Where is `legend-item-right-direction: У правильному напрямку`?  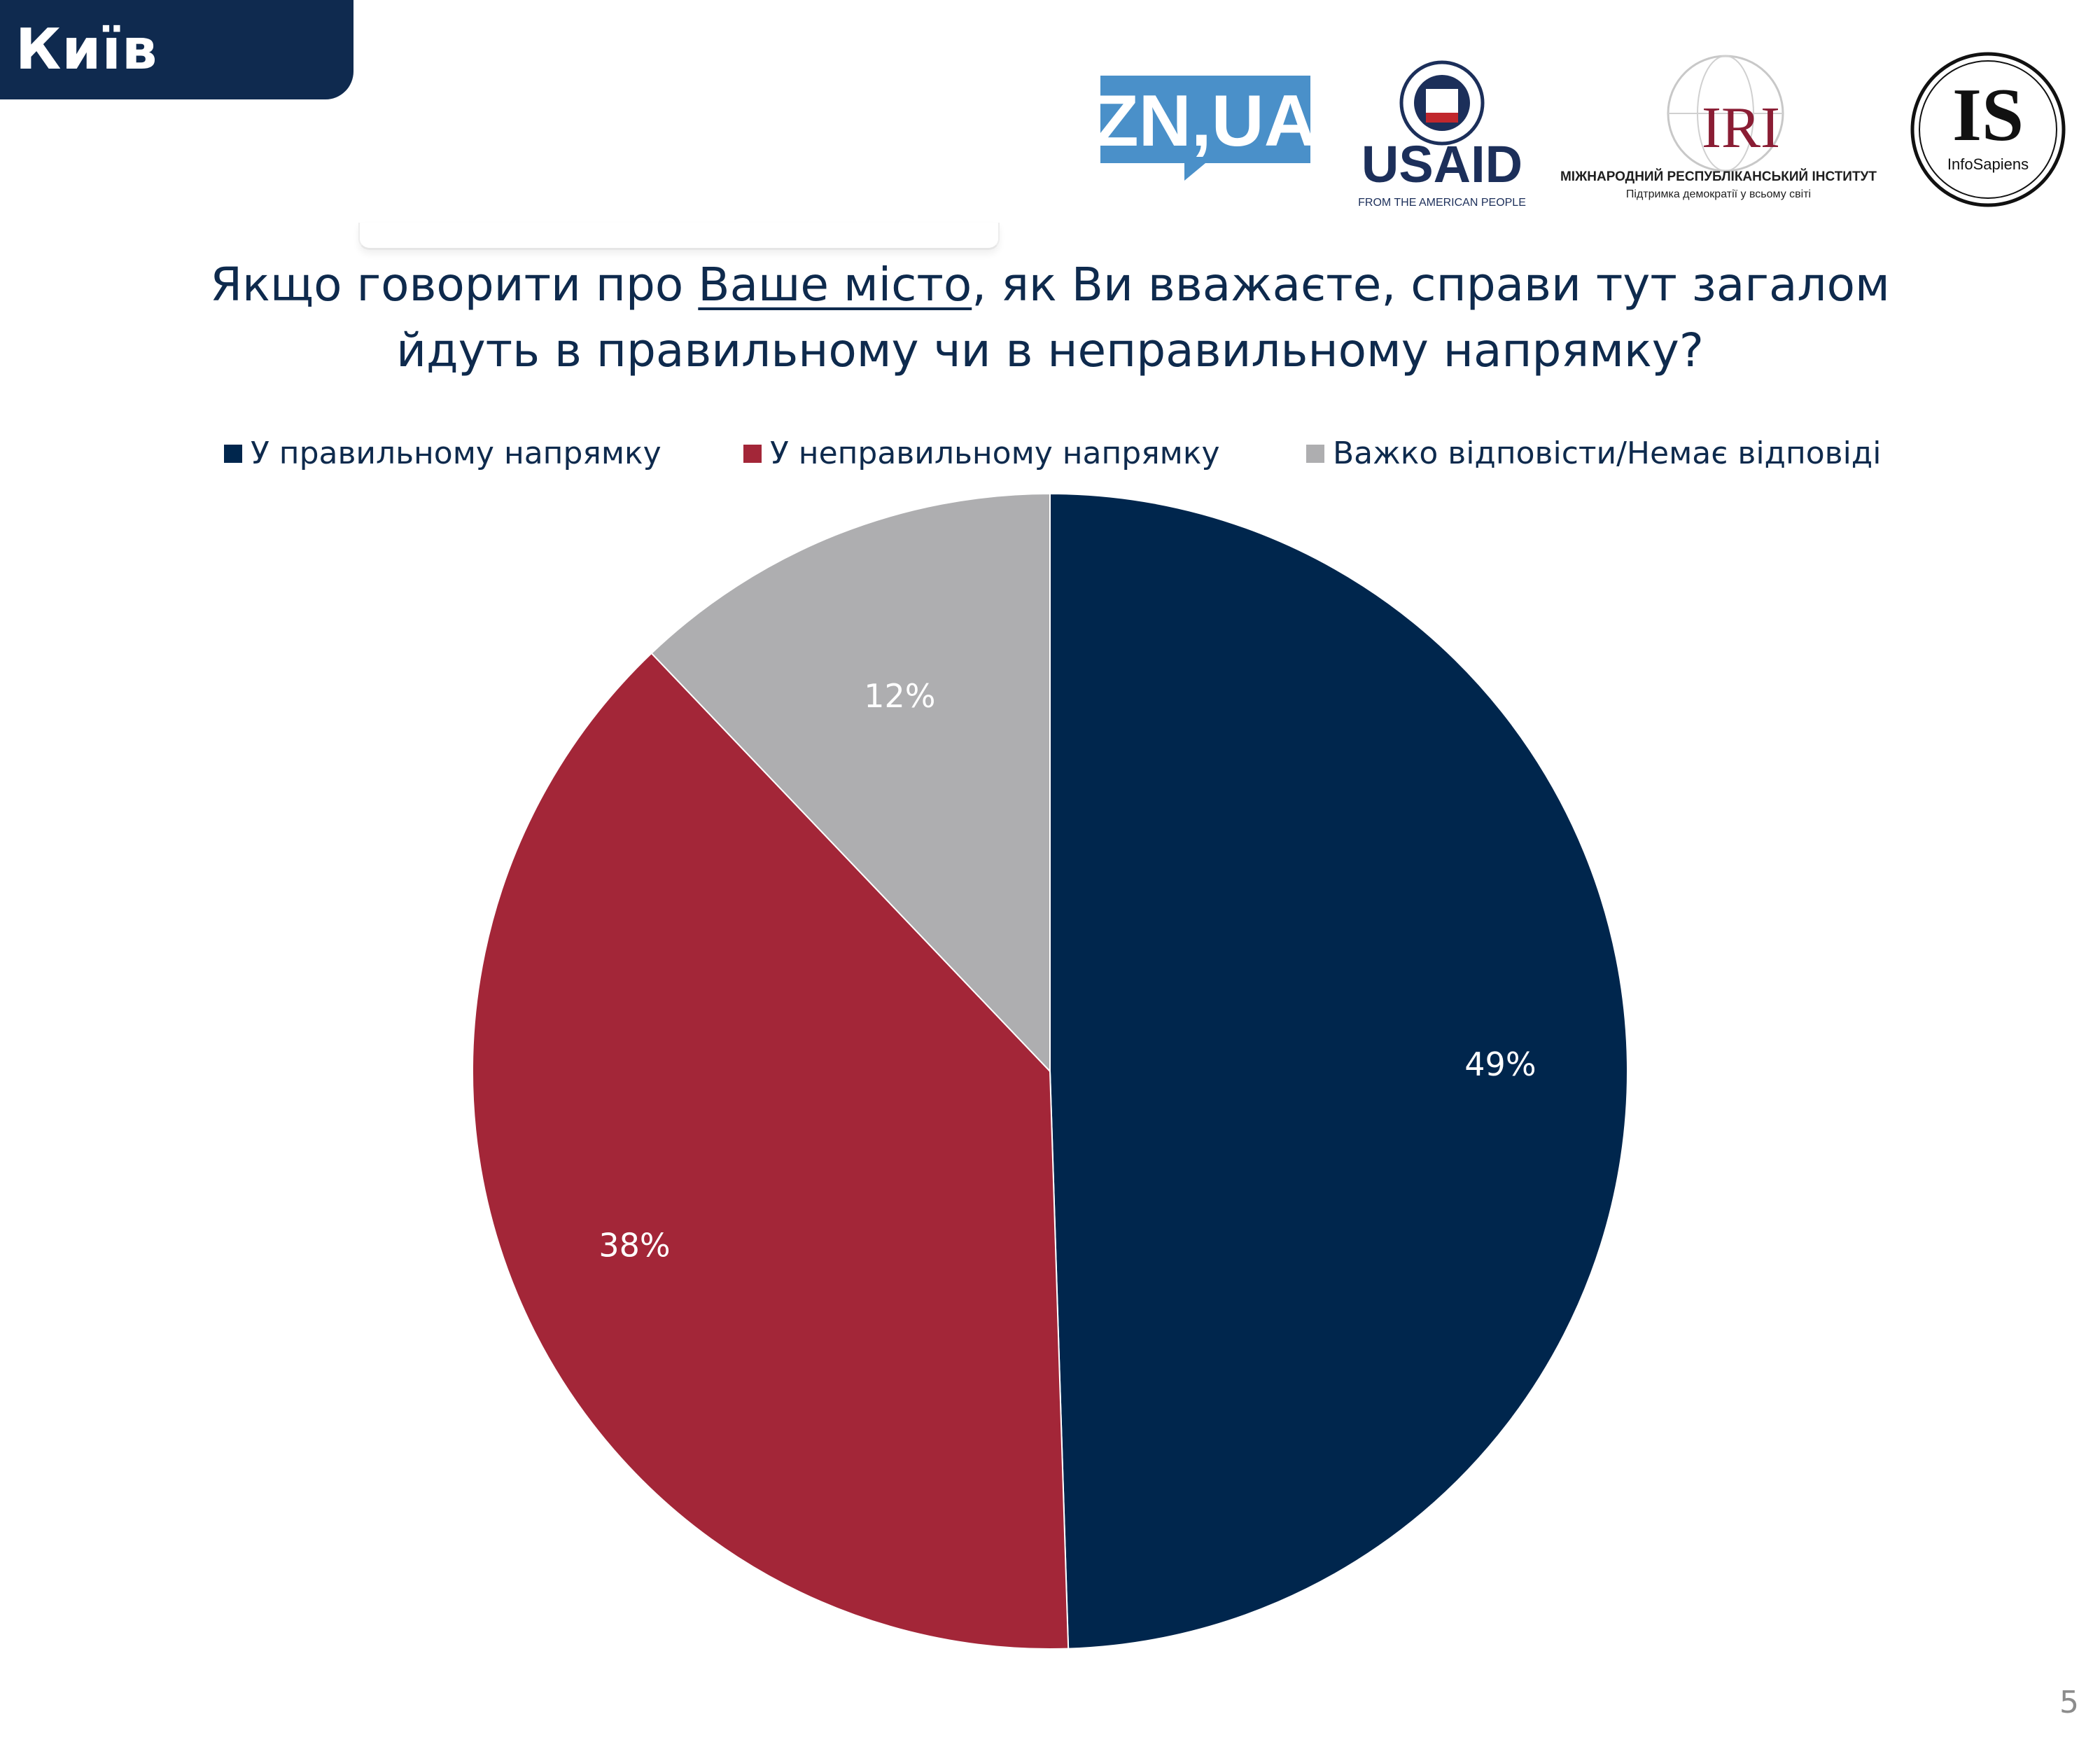 legend-item-right-direction: У правильному напрямку is located at coordinates (443, 453).